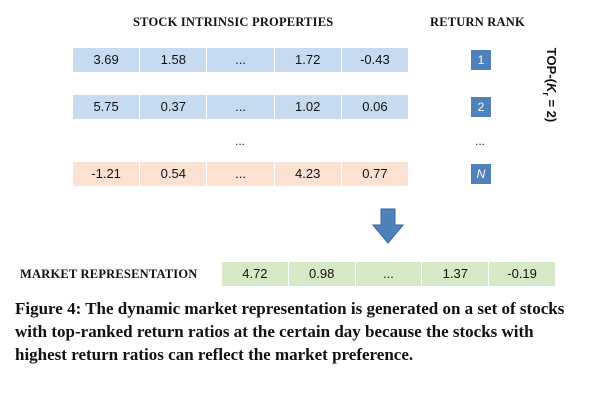  I want to click on property-cell: 1.02, so click(308, 107).